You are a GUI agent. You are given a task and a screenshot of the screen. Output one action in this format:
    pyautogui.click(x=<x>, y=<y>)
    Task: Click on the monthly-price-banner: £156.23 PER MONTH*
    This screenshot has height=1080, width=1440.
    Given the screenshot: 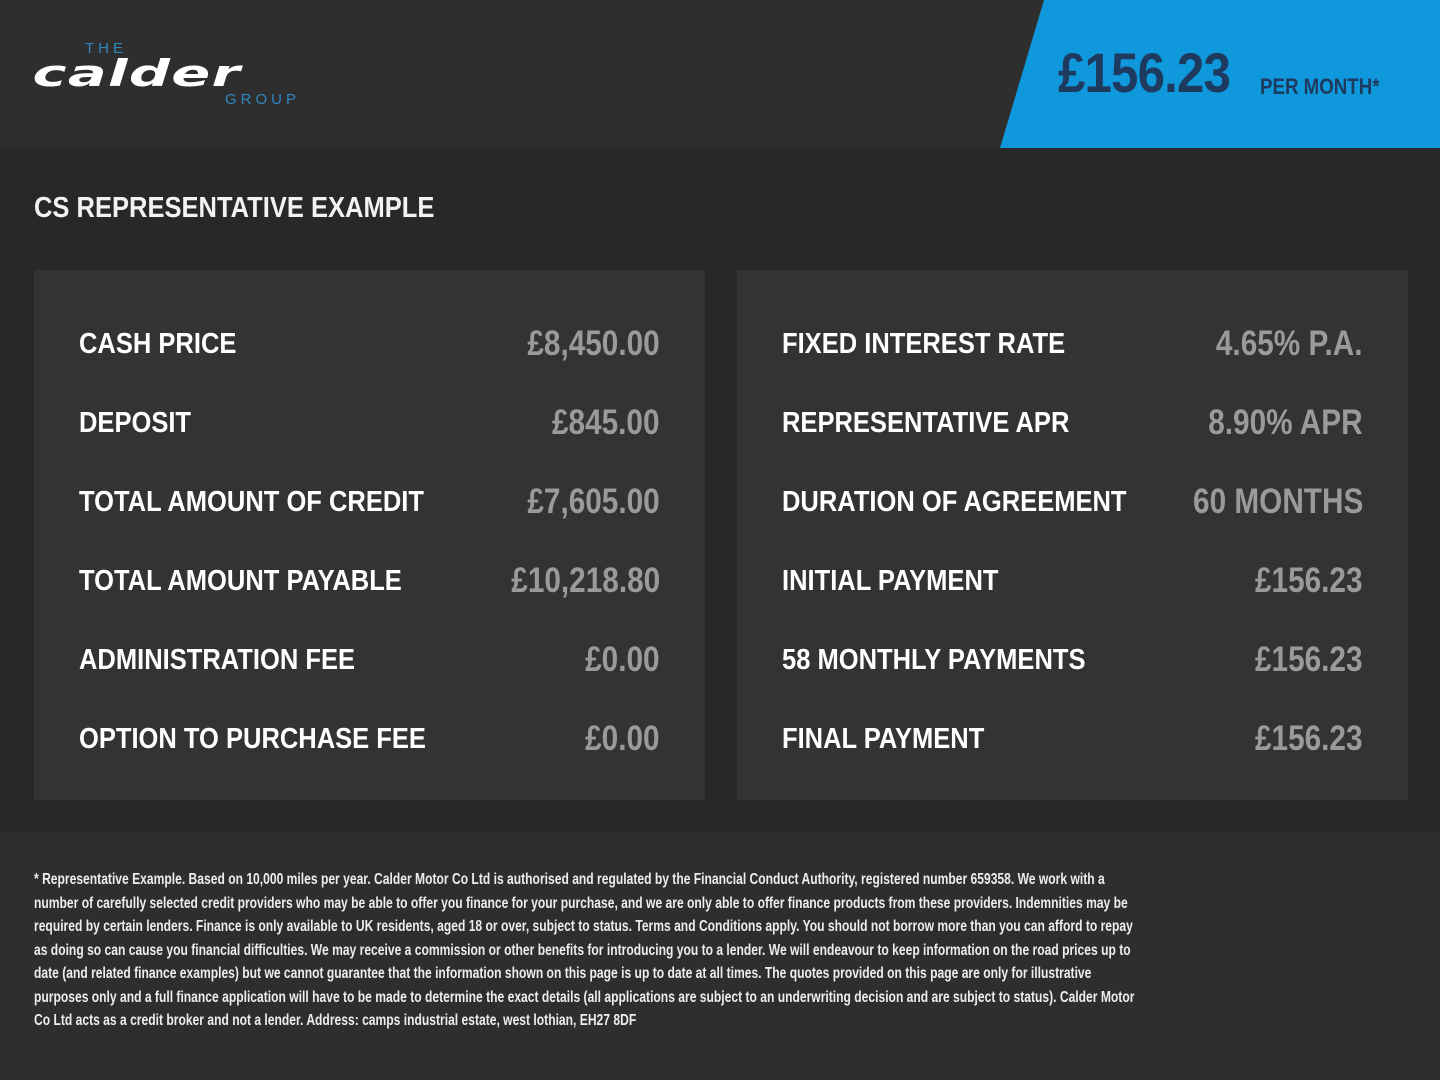 What is the action you would take?
    pyautogui.click(x=1220, y=74)
    